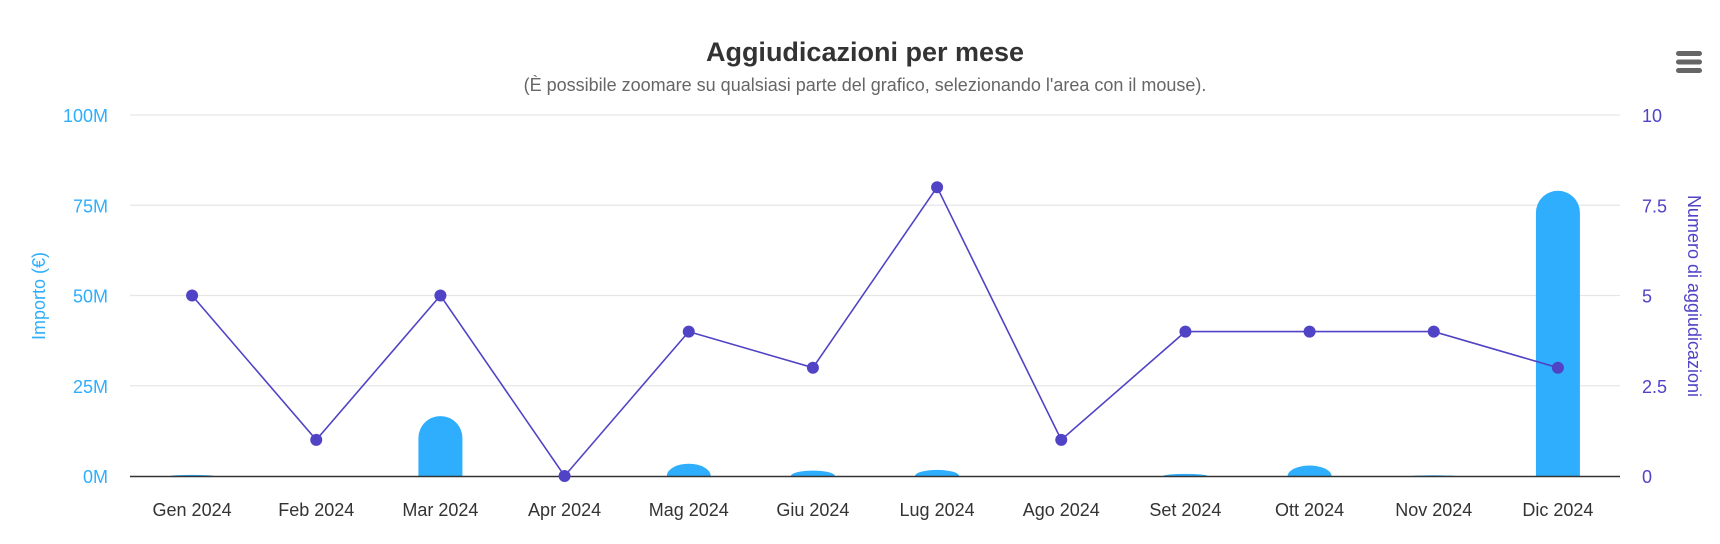 This screenshot has width=1720, height=544. Describe the element at coordinates (865, 52) in the screenshot. I see `chart-title: Aggiudicazioni per mese` at that location.